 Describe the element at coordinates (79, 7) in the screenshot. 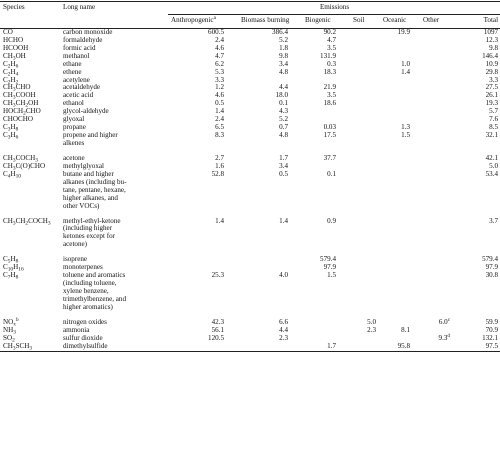

I see `long-name-header: Long name` at that location.